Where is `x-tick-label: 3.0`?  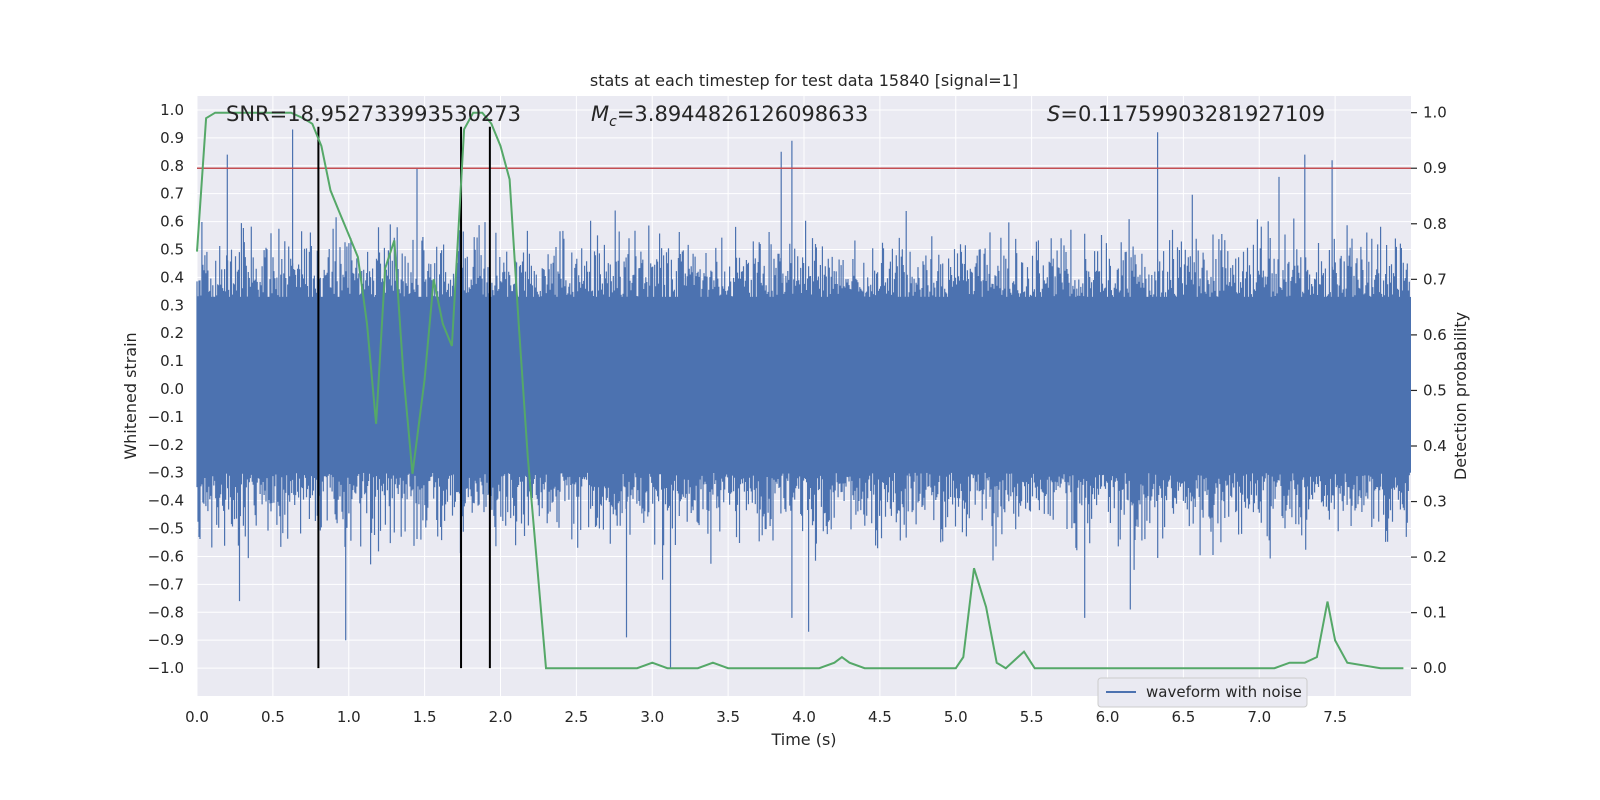 x-tick-label: 3.0 is located at coordinates (652, 717).